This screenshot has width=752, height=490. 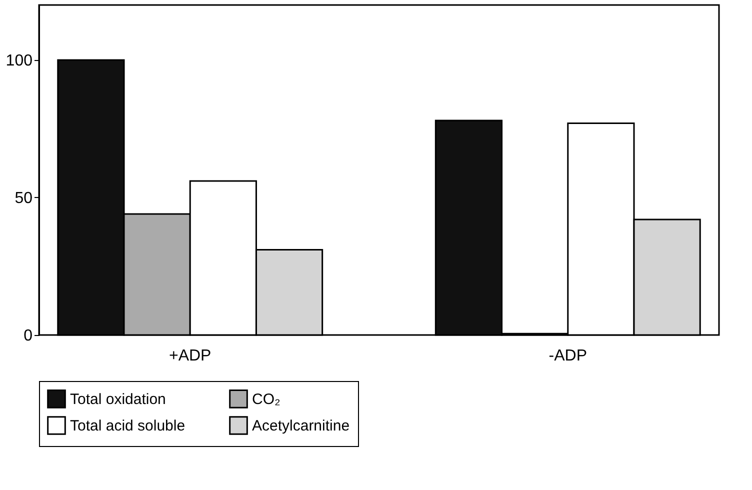 I want to click on legend-label: Total acid soluble, so click(x=128, y=426).